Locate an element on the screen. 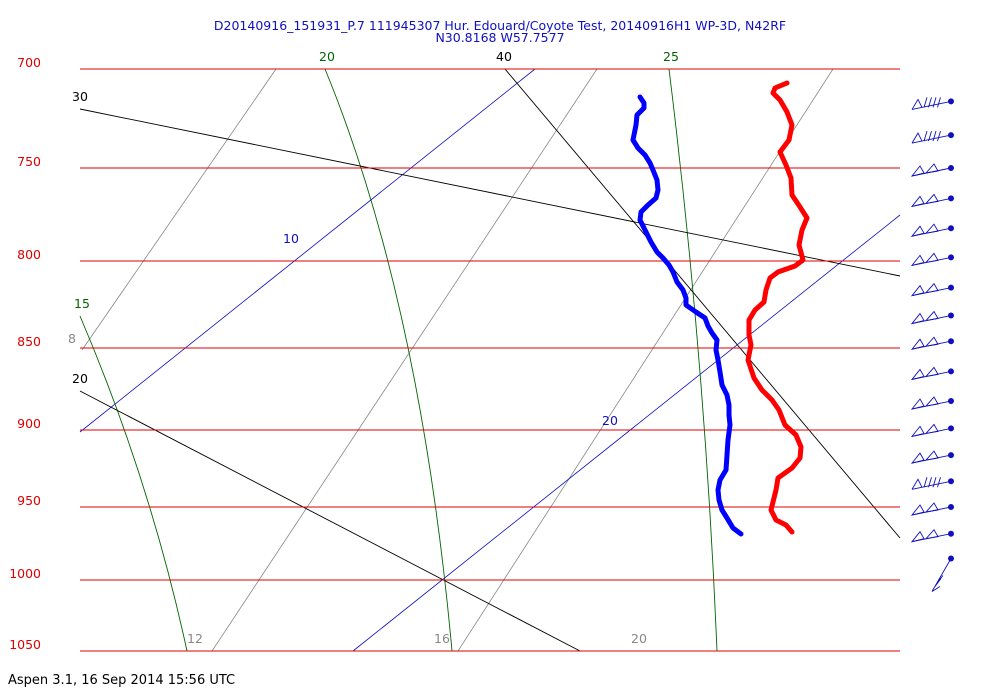  pressure-tick-label: 700 is located at coordinates (29, 62).